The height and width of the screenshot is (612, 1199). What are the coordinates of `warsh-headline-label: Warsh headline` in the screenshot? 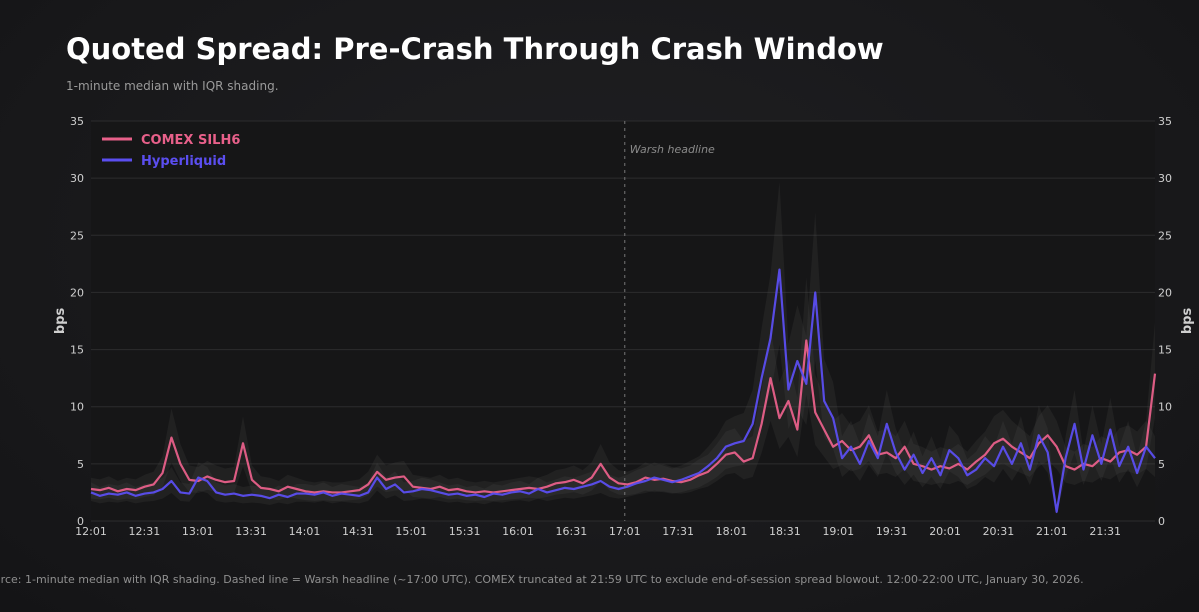 It's located at (672, 149).